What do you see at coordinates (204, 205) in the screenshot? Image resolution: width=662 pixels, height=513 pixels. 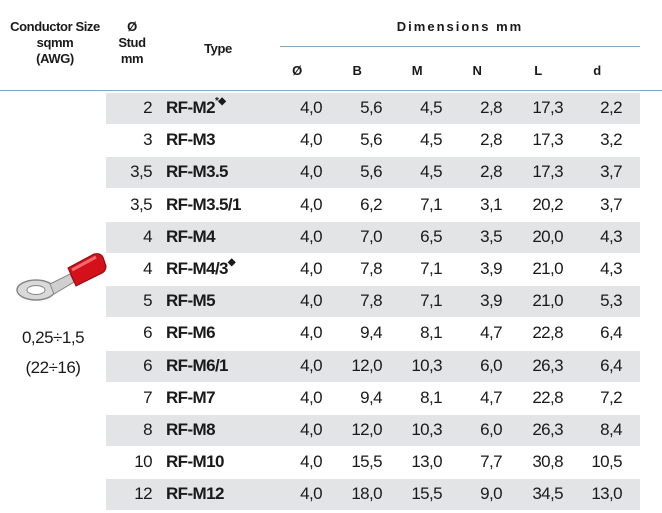 I see `type-cell: RF-M3.5/1` at bounding box center [204, 205].